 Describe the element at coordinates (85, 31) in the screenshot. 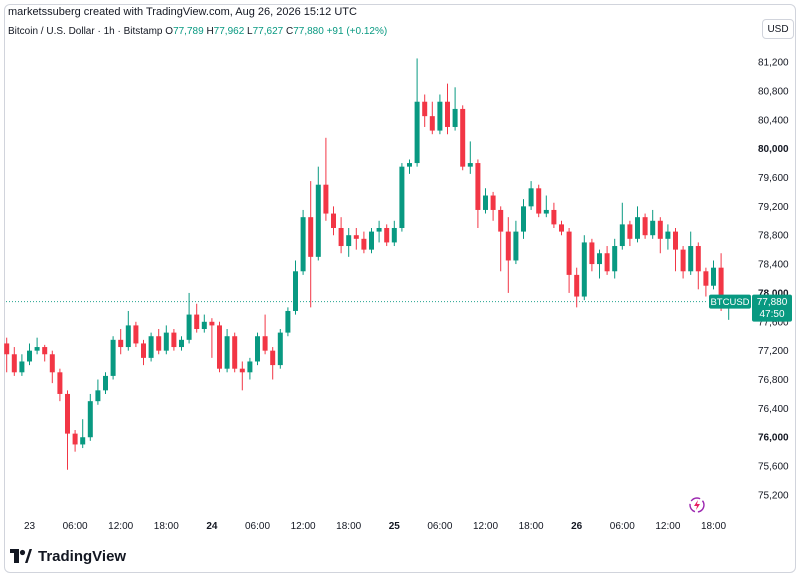

I see `symbol-label: Bitcoin / U.S. Dollar · 1h · Bitstamp` at that location.